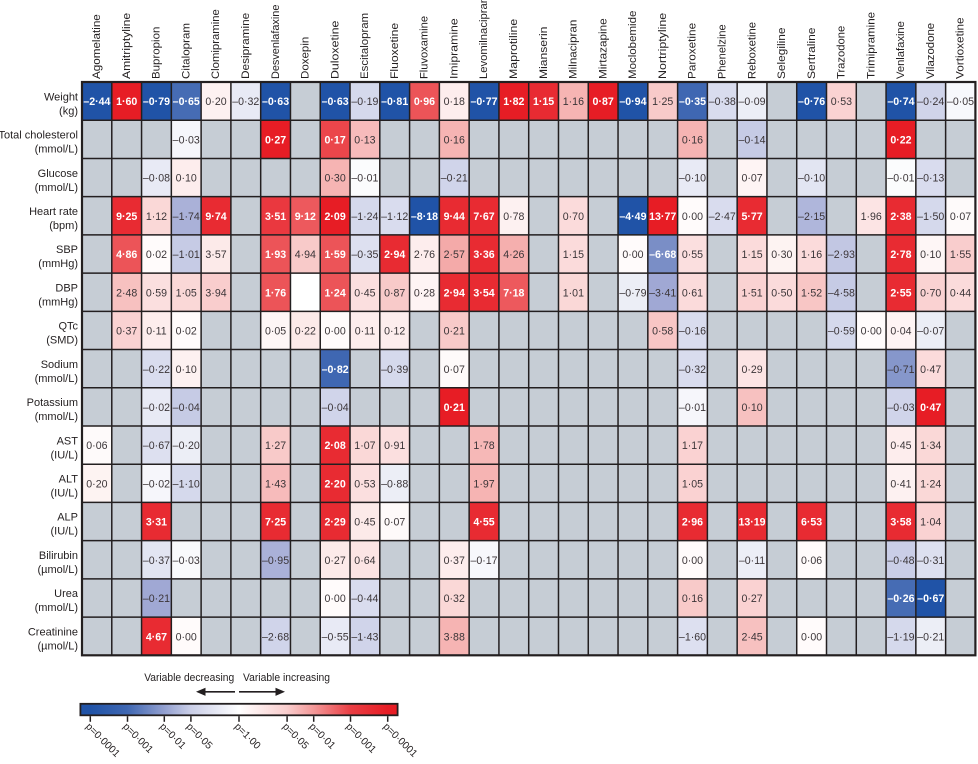 The image size is (978, 764). I want to click on svg-text: 0·30, so click(335, 179).